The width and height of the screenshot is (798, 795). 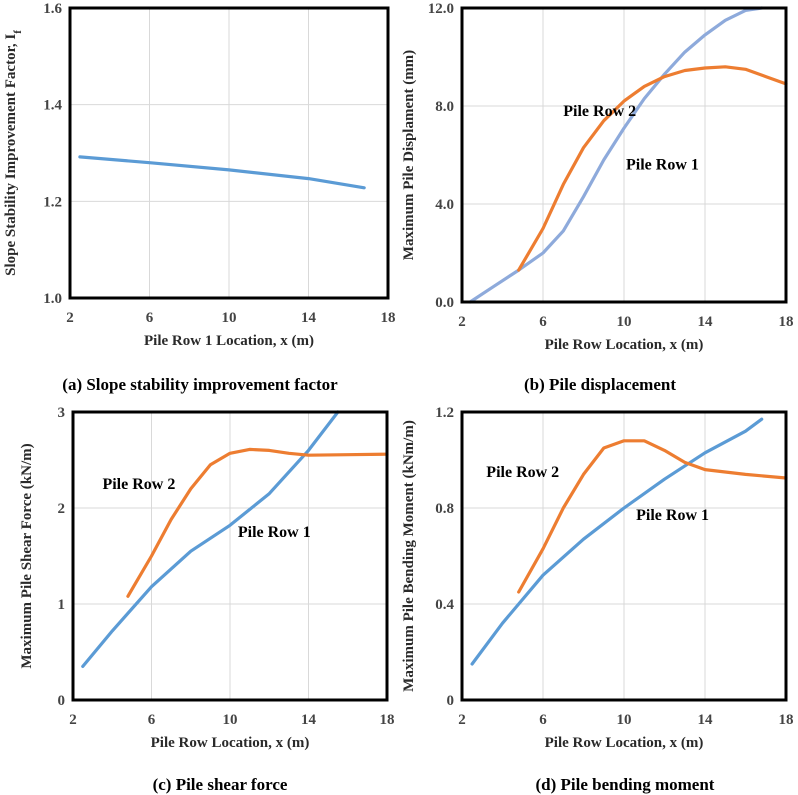 What do you see at coordinates (444, 605) in the screenshot?
I see `y-tick-label: 0.4` at bounding box center [444, 605].